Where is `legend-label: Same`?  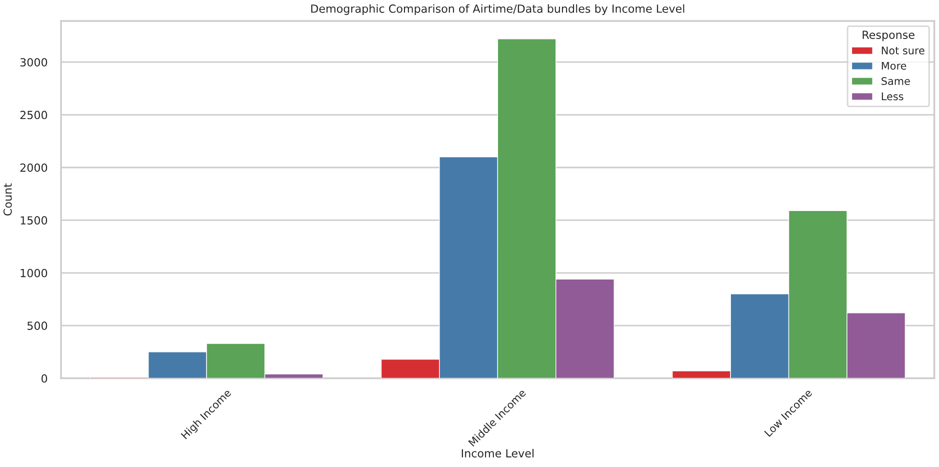 legend-label: Same is located at coordinates (896, 81).